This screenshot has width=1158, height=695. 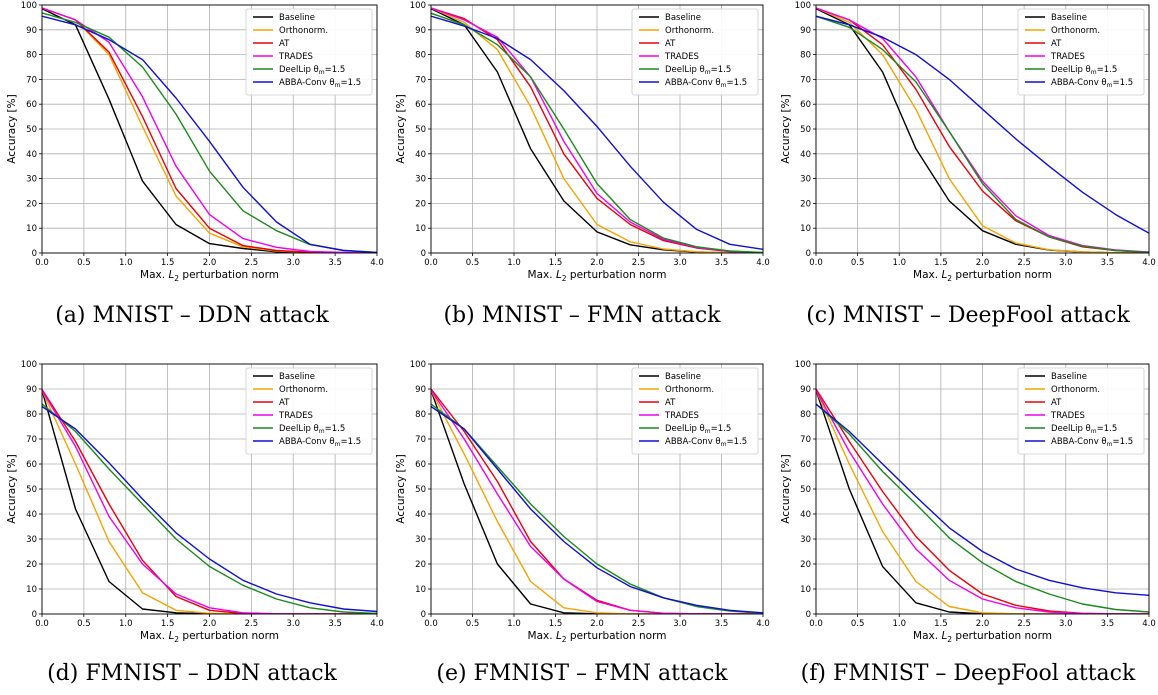 I want to click on y-tick-label: 20, so click(x=31, y=204).